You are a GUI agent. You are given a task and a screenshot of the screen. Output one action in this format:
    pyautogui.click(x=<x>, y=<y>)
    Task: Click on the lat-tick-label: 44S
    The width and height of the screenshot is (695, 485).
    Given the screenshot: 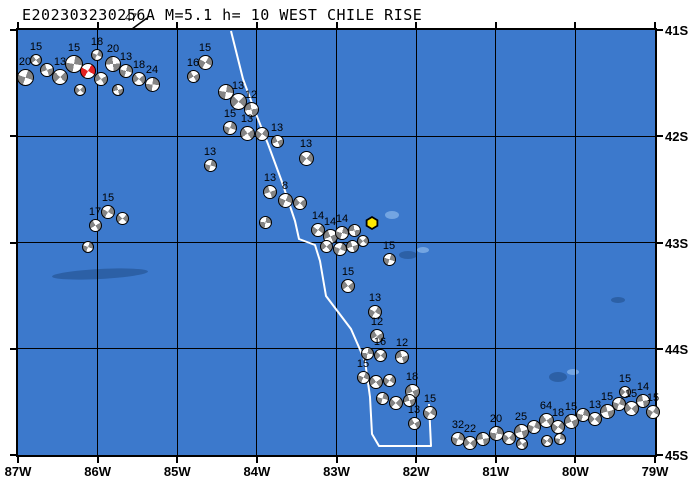 What is the action you would take?
    pyautogui.click(x=677, y=349)
    